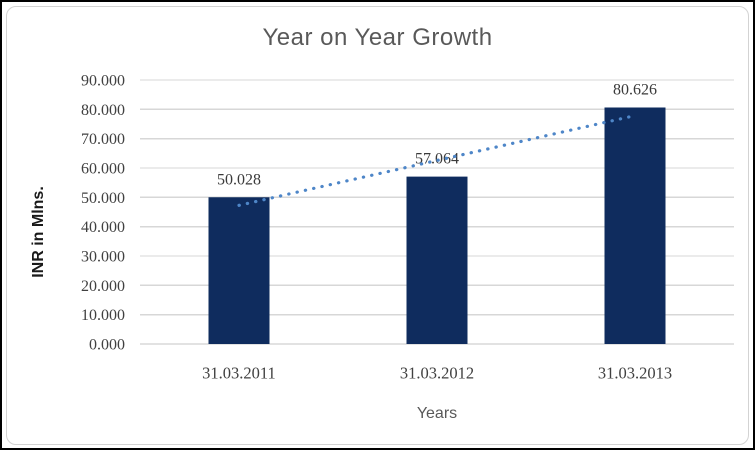 This screenshot has width=755, height=450. What do you see at coordinates (437, 160) in the screenshot?
I see `trendline` at bounding box center [437, 160].